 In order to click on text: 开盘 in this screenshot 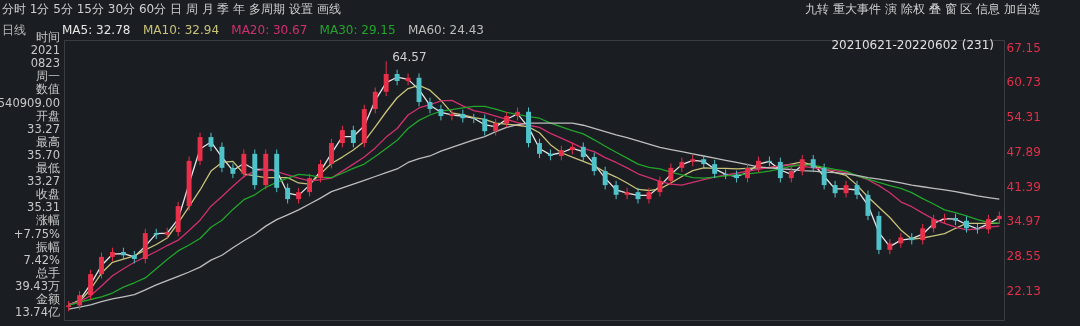, I will do `click(48, 115)`.